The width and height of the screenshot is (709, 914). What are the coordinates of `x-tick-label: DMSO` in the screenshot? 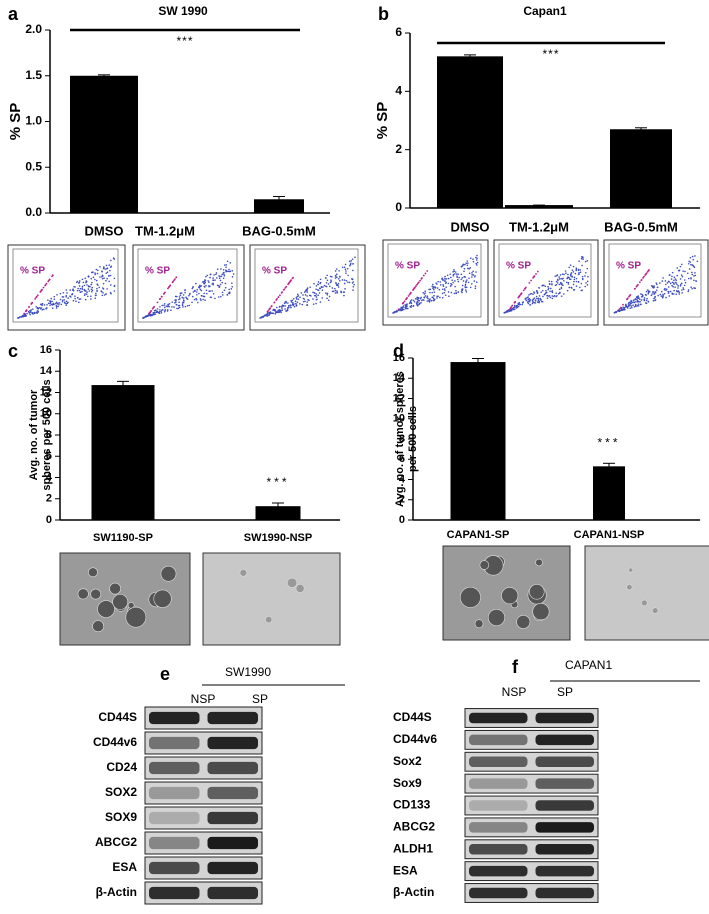 It's located at (470, 226).